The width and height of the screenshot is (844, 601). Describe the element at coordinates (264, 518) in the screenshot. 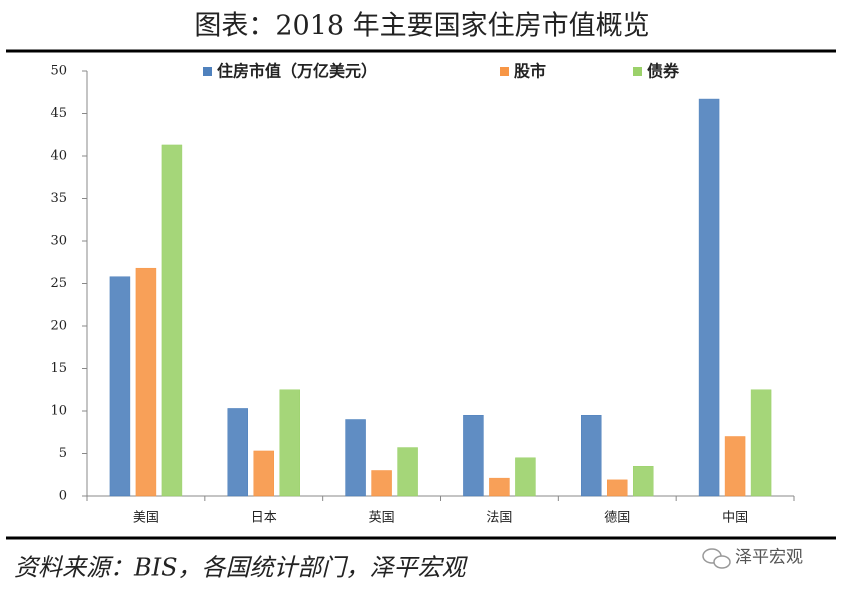

I see `x-tick-label: 日本` at that location.